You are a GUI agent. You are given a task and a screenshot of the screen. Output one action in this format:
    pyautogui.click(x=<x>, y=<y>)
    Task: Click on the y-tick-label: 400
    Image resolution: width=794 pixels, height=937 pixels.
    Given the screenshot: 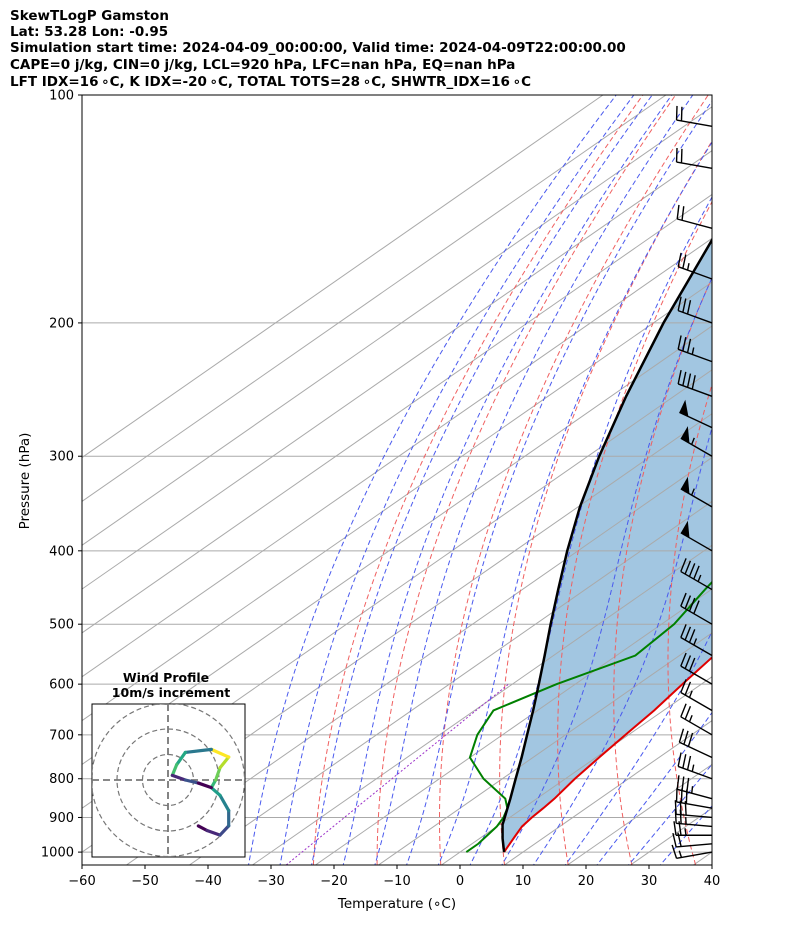 What is the action you would take?
    pyautogui.click(x=61, y=551)
    